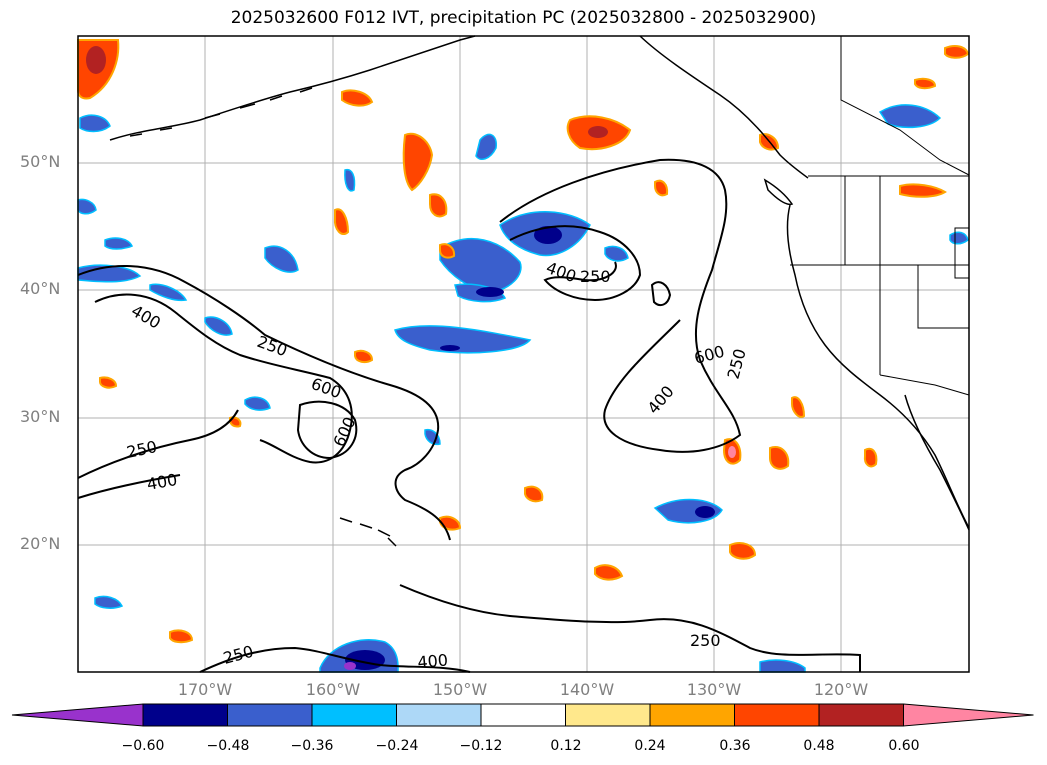 Image resolution: width=1047 pixels, height=765 pixels. What do you see at coordinates (40, 416) in the screenshot?
I see `lat-label-30n: 30°N` at bounding box center [40, 416].